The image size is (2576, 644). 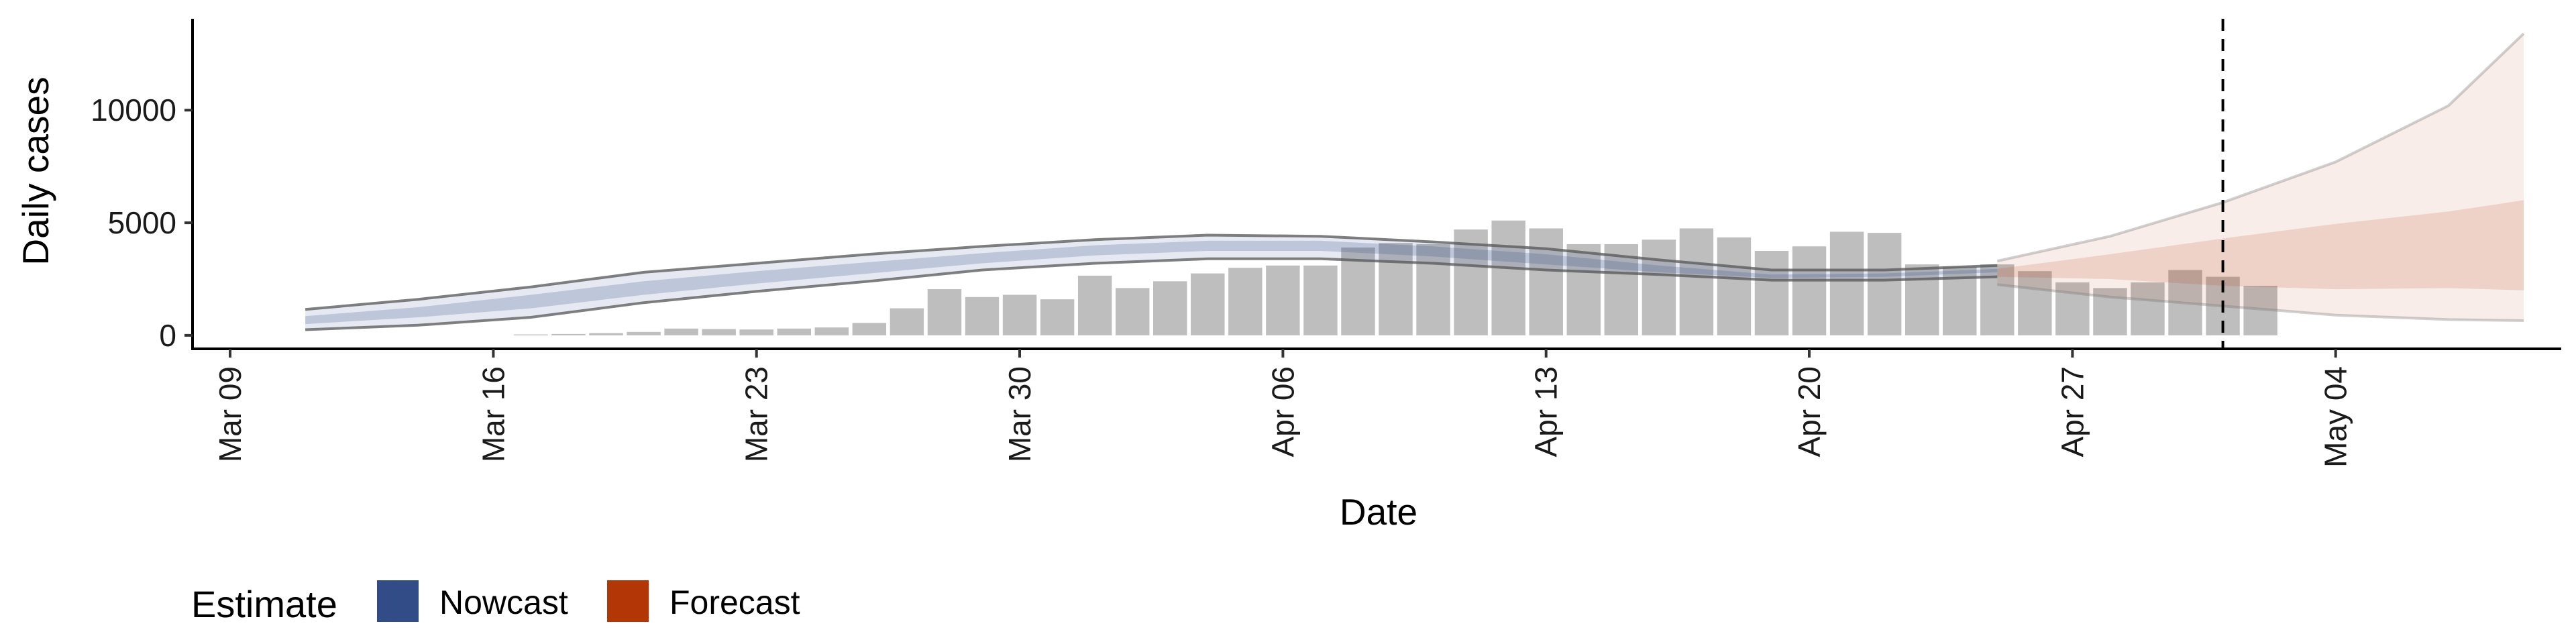 What do you see at coordinates (1151, 294) in the screenshot?
I see `nowcast-lower-line` at bounding box center [1151, 294].